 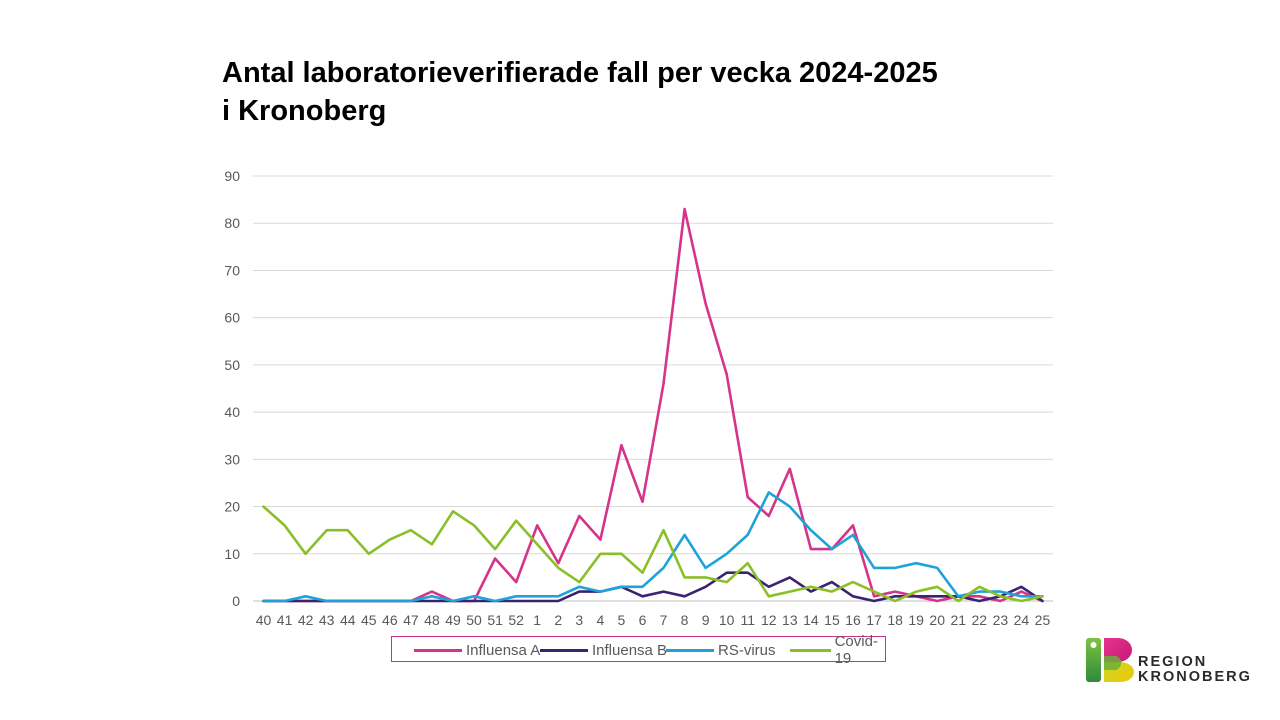 I want to click on x-tick-label: 47, so click(x=411, y=620).